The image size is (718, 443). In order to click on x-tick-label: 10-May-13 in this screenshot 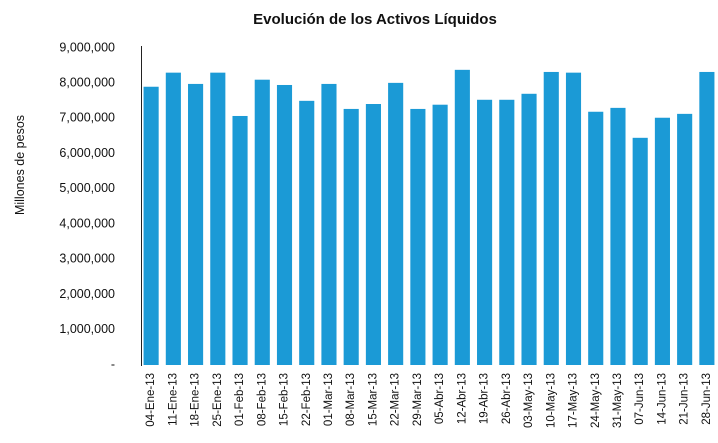, I will do `click(551, 400)`.